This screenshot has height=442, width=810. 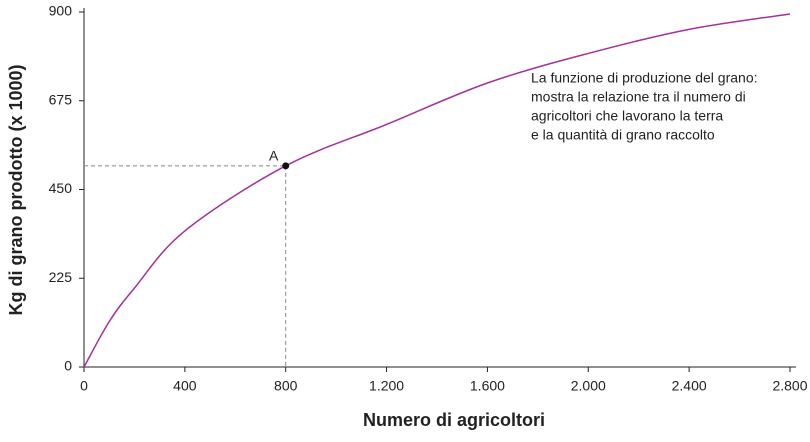 What do you see at coordinates (789, 386) in the screenshot?
I see `x-tick-label: 2.800` at bounding box center [789, 386].